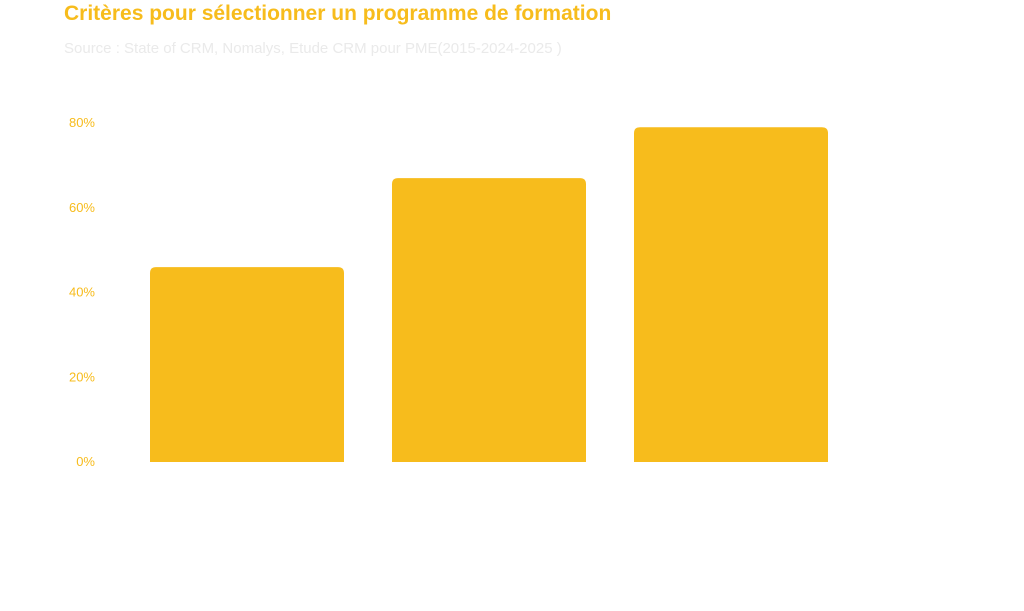  I want to click on y-axis-ticks: 0% 20% 40% 60% 80%, so click(82, 292).